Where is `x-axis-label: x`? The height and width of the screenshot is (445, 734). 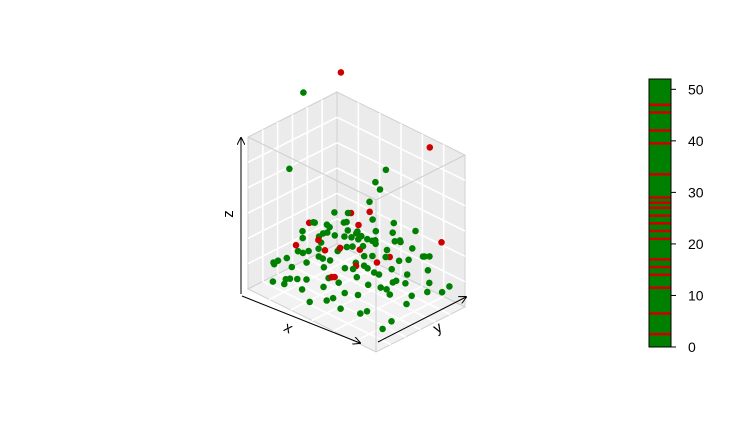 x-axis-label: x is located at coordinates (288, 328).